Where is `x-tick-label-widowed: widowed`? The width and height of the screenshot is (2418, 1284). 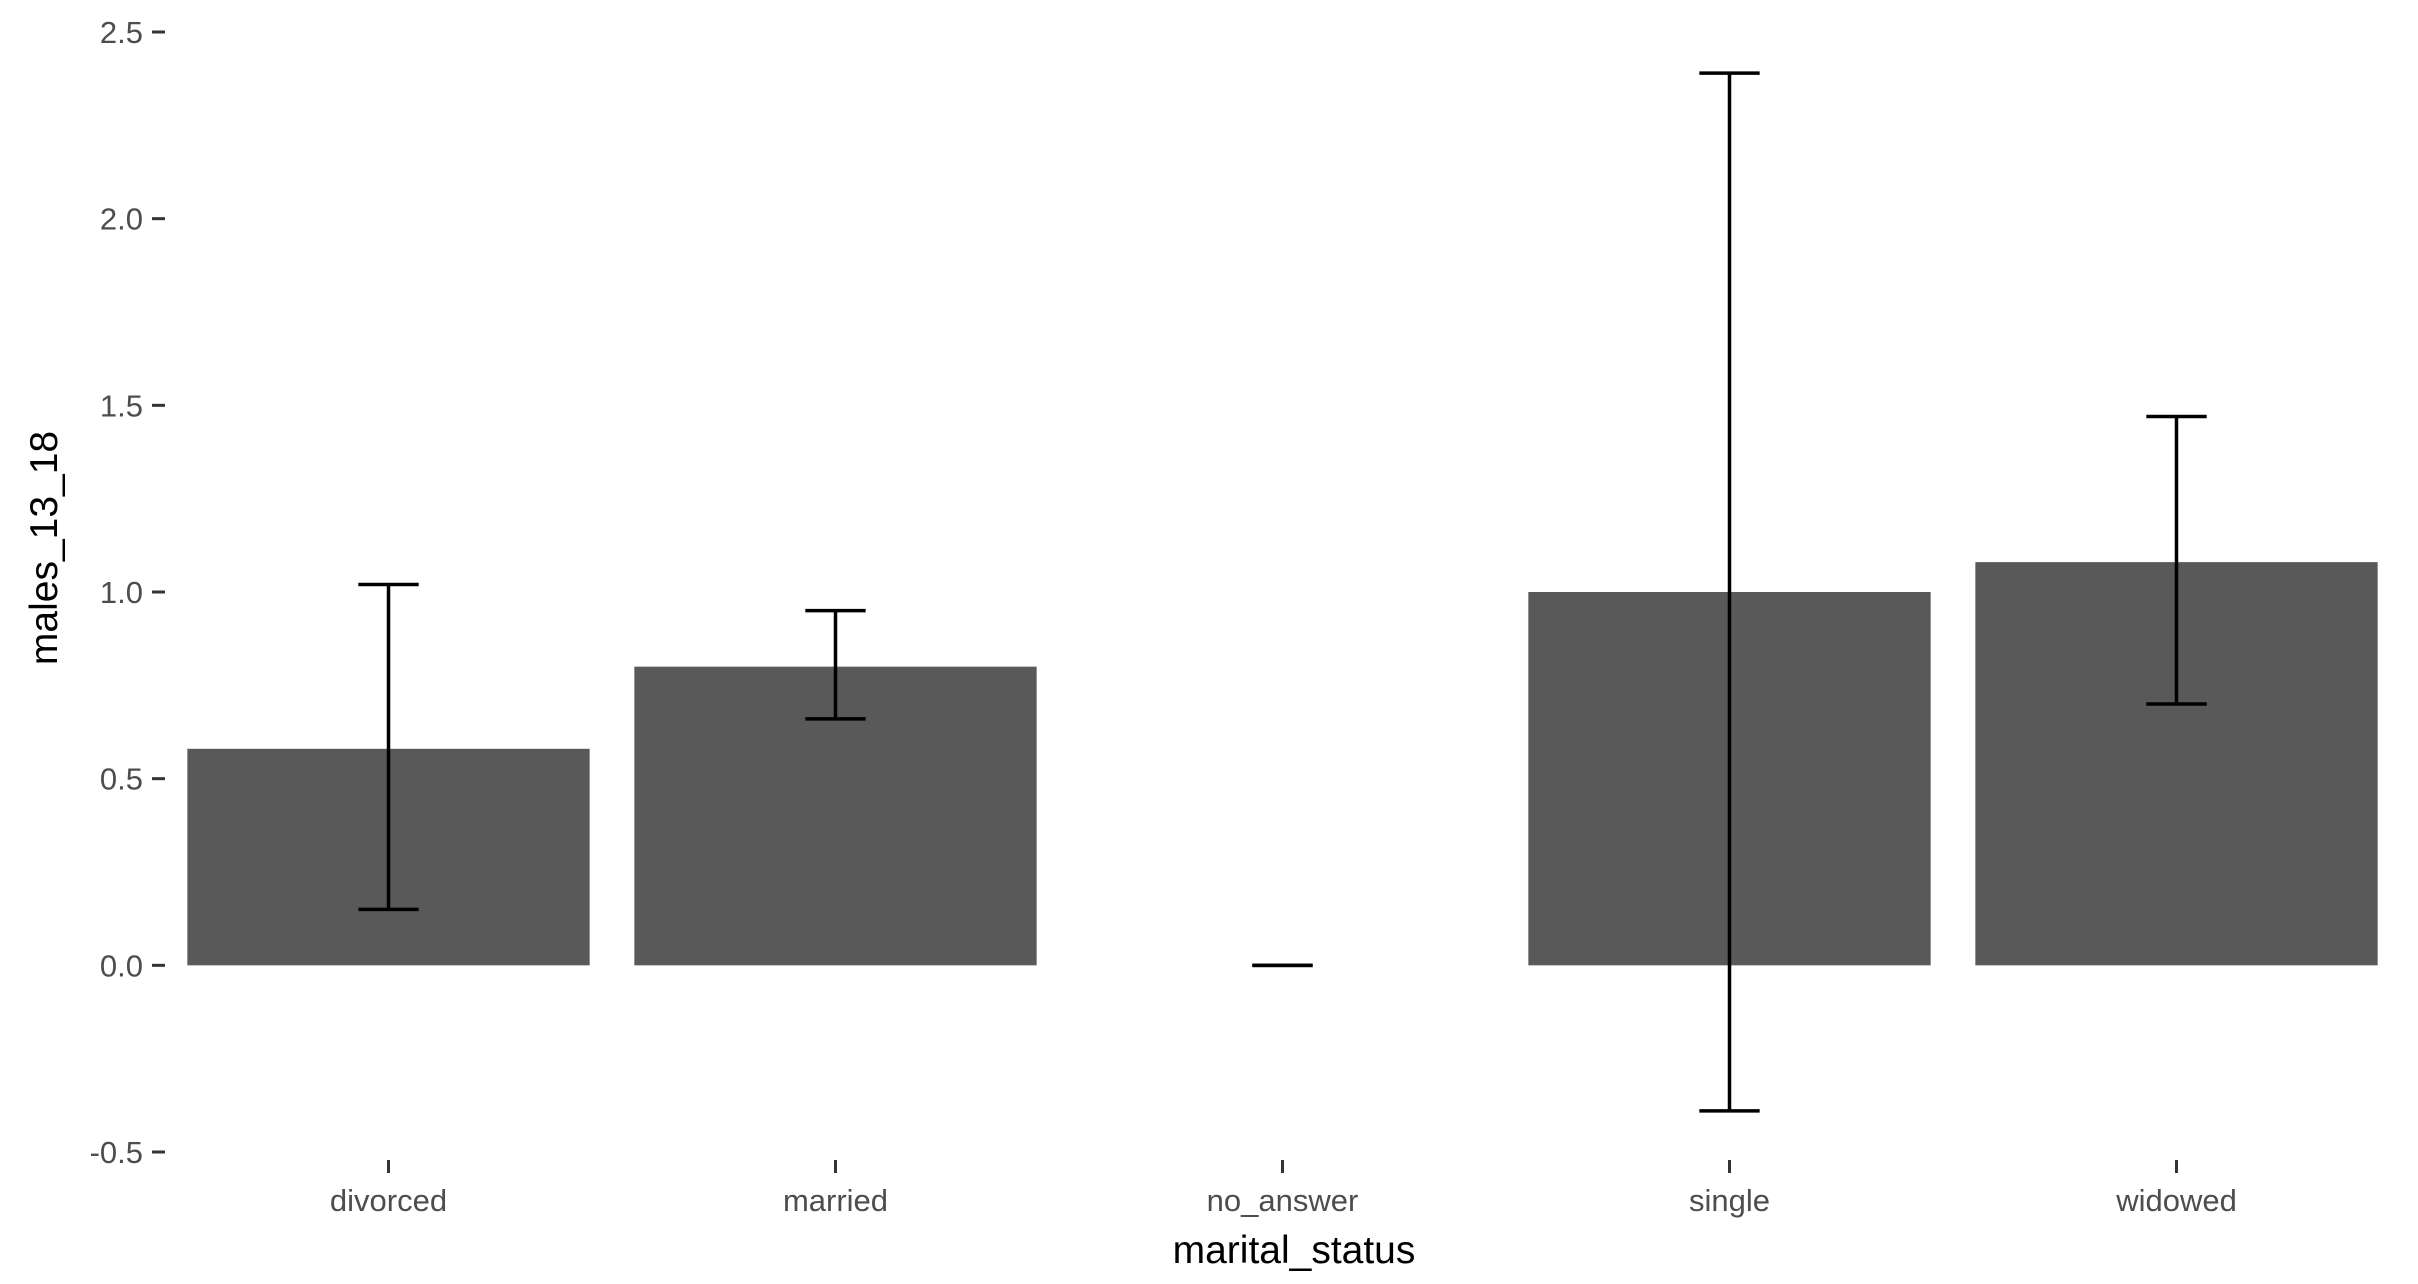 x-tick-label-widowed: widowed is located at coordinates (2176, 1200).